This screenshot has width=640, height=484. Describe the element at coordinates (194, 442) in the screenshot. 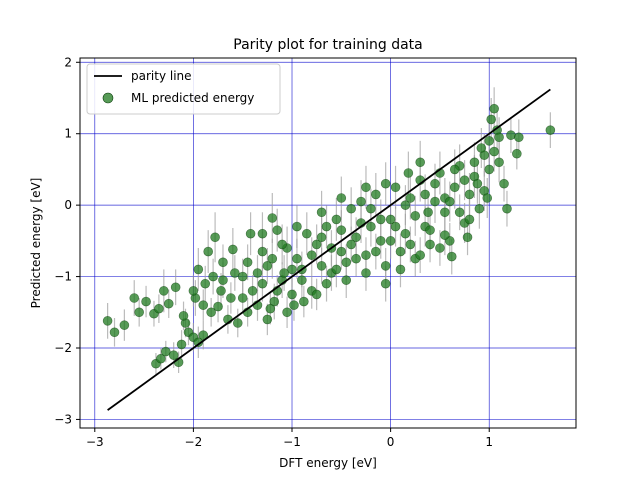

I see `x-tick-label: −2` at that location.